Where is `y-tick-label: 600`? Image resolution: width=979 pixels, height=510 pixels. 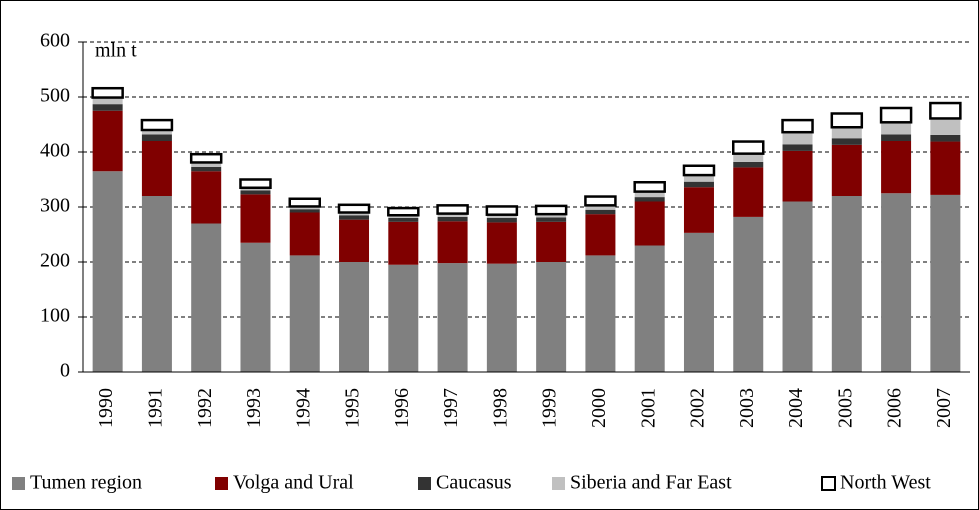
y-tick-label: 600 is located at coordinates (55, 41).